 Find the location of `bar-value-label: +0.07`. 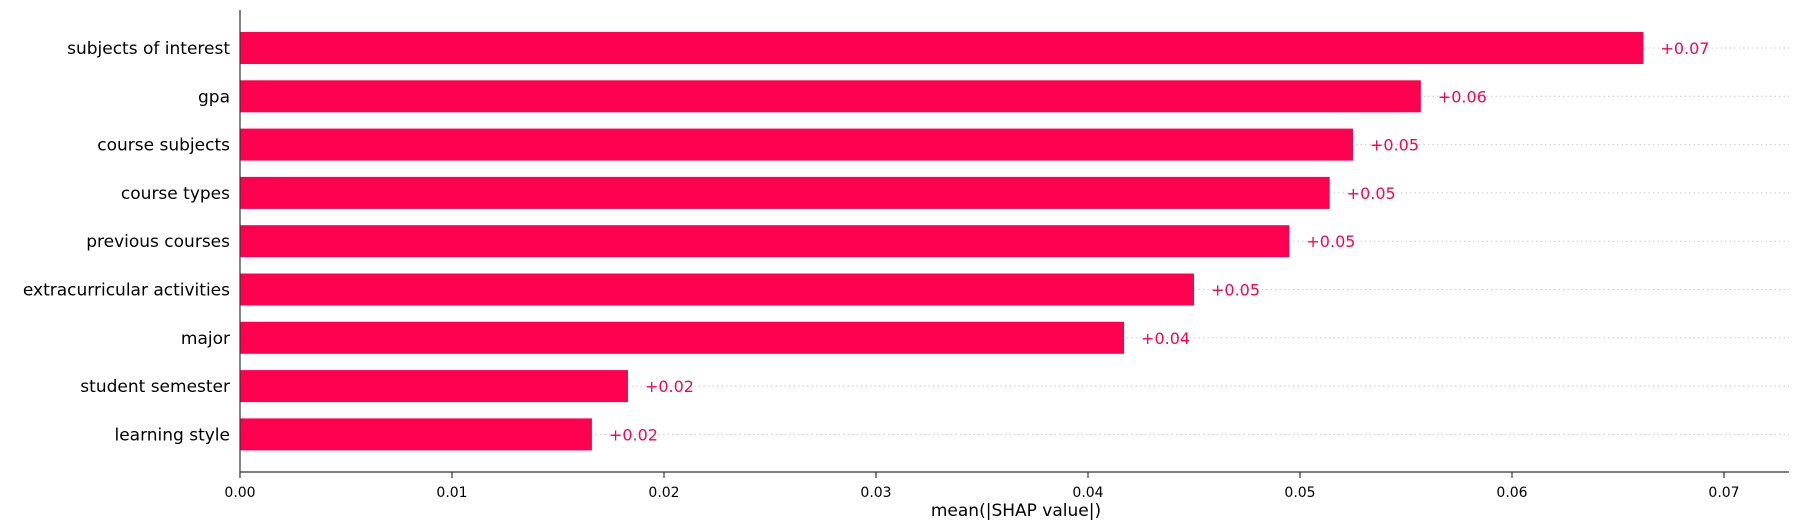

bar-value-label: +0.07 is located at coordinates (1684, 48).